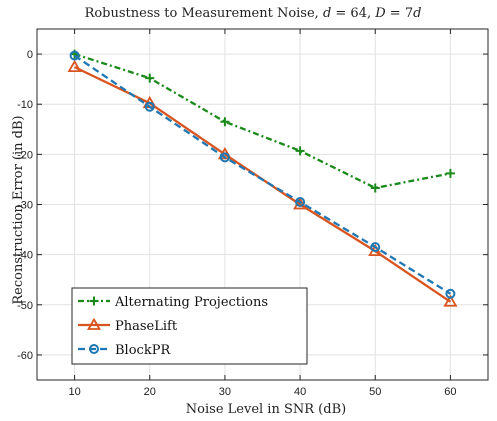 The height and width of the screenshot is (421, 497). I want to click on x-axis-label: Noise Level in SNR (dB), so click(266, 409).